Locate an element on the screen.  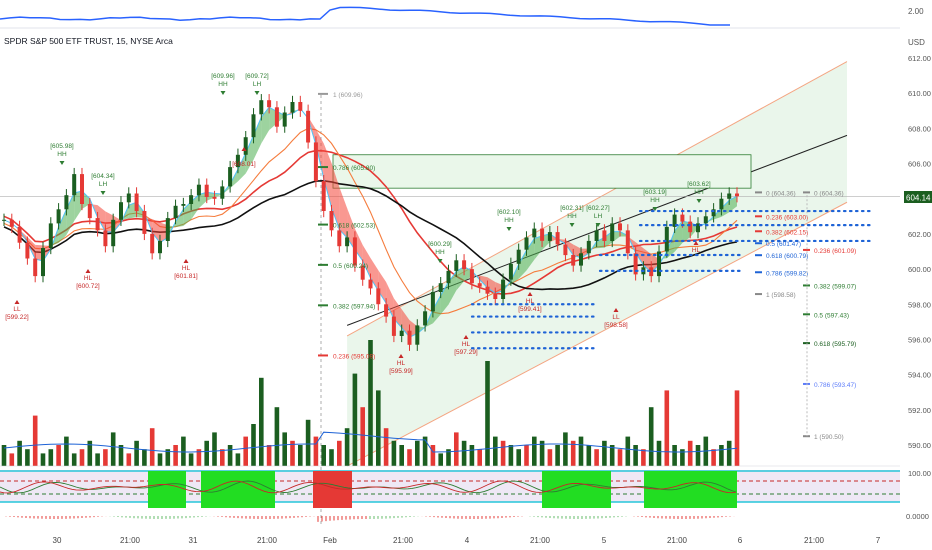
chart-title: SPDR S&P 500 ETF TRUST, 15, NYSE Arca is located at coordinates (88, 41).